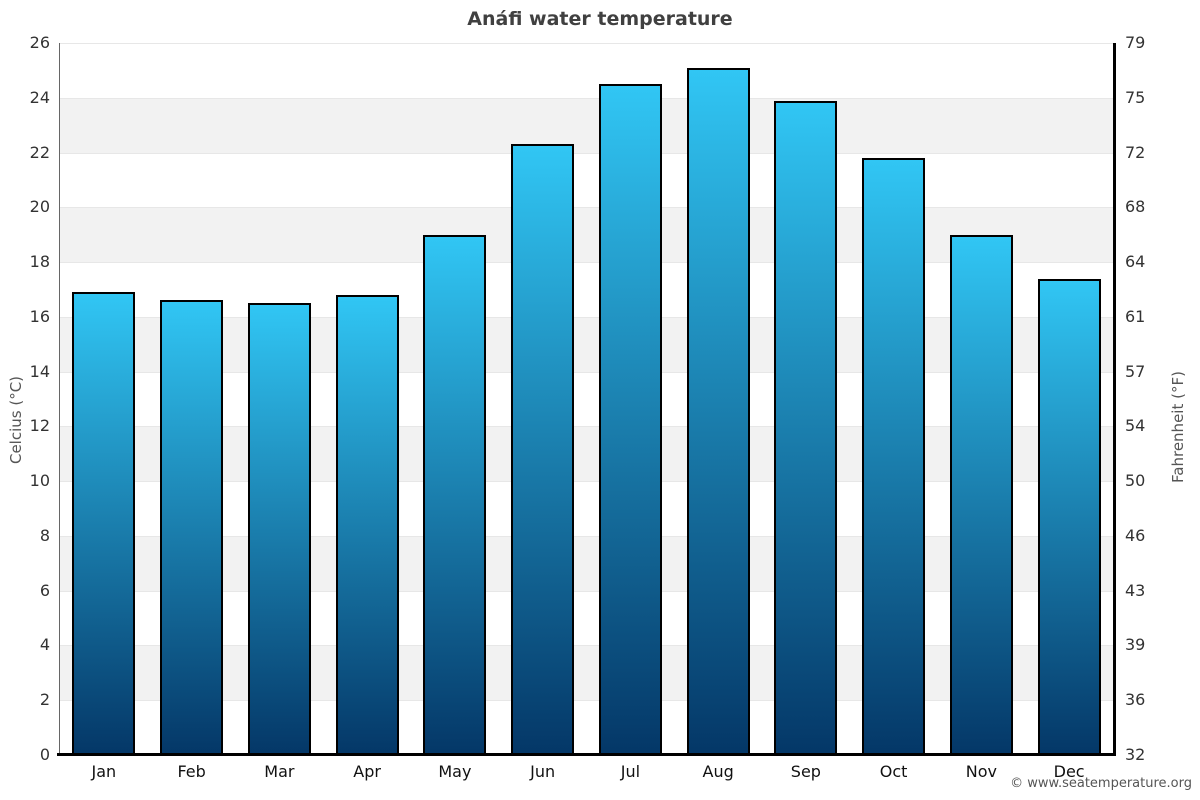 The height and width of the screenshot is (800, 1200). Describe the element at coordinates (1135, 754) in the screenshot. I see `y-tick-fahrenheit-32: 32` at that location.